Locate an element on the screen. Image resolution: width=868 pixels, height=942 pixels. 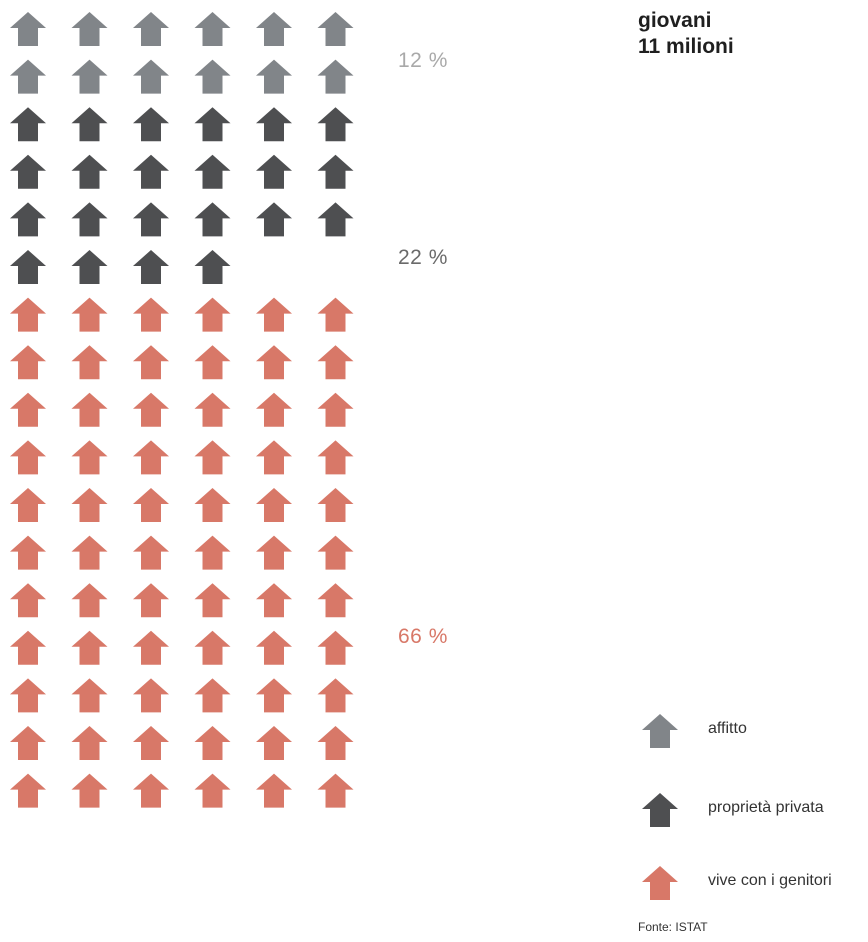
title-line-2: 11 milioni is located at coordinates (686, 46).